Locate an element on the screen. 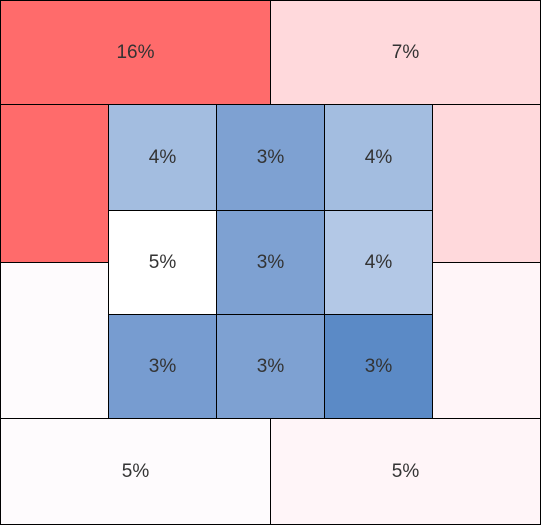  inner-cell-r3-c3-rect is located at coordinates (378, 366).